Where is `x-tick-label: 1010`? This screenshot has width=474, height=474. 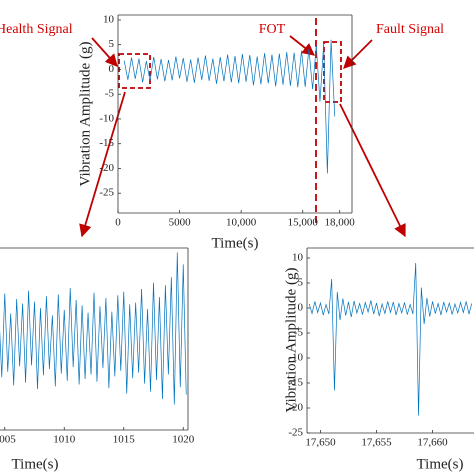
x-tick-label: 1010 is located at coordinates (64, 440).